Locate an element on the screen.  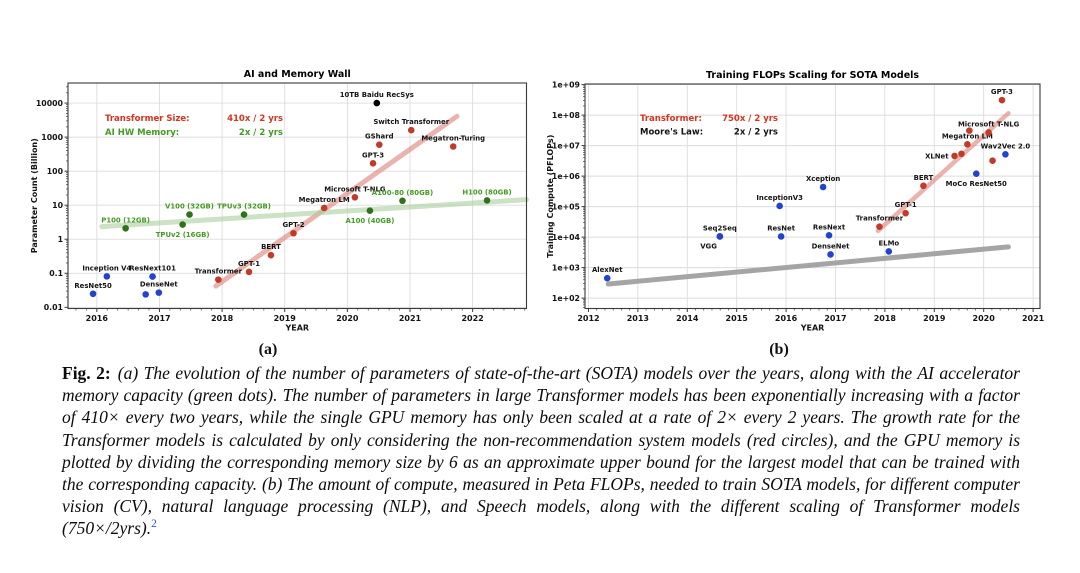
x-tick-label: 2017 is located at coordinates (159, 318).